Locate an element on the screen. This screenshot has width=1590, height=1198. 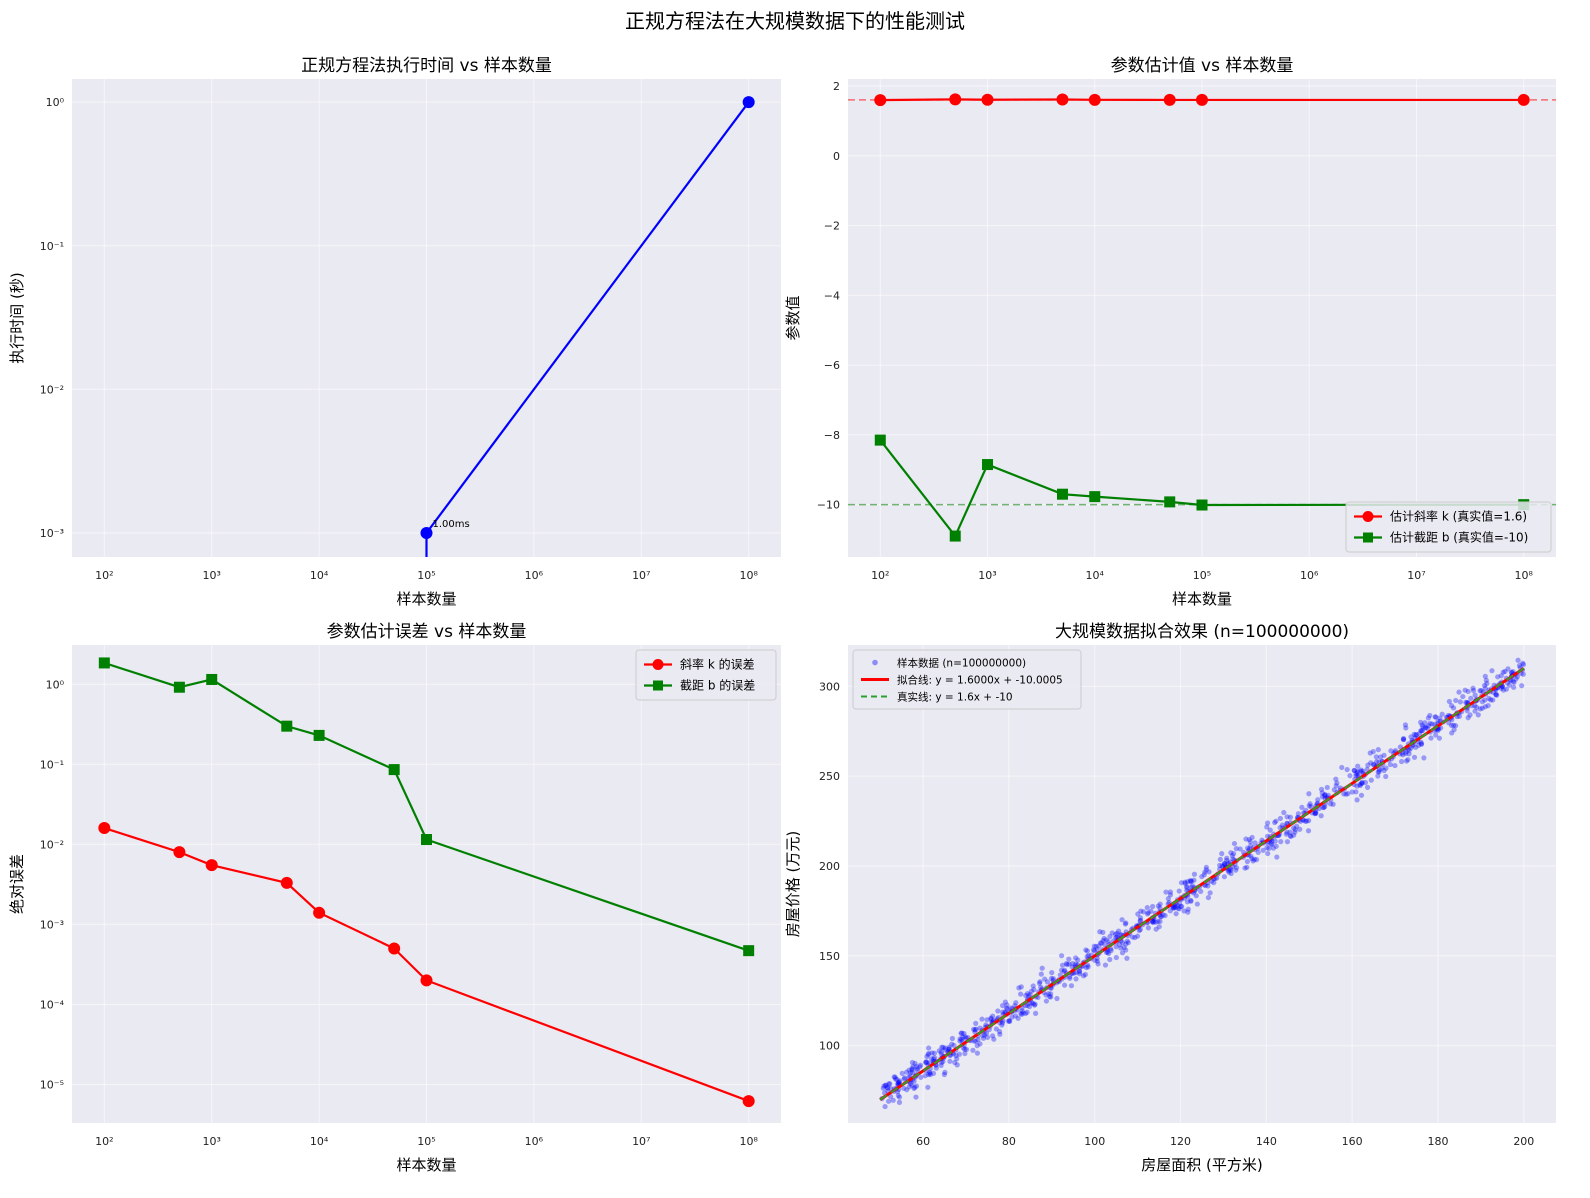
p2-legend-box is located at coordinates (1448, 527).